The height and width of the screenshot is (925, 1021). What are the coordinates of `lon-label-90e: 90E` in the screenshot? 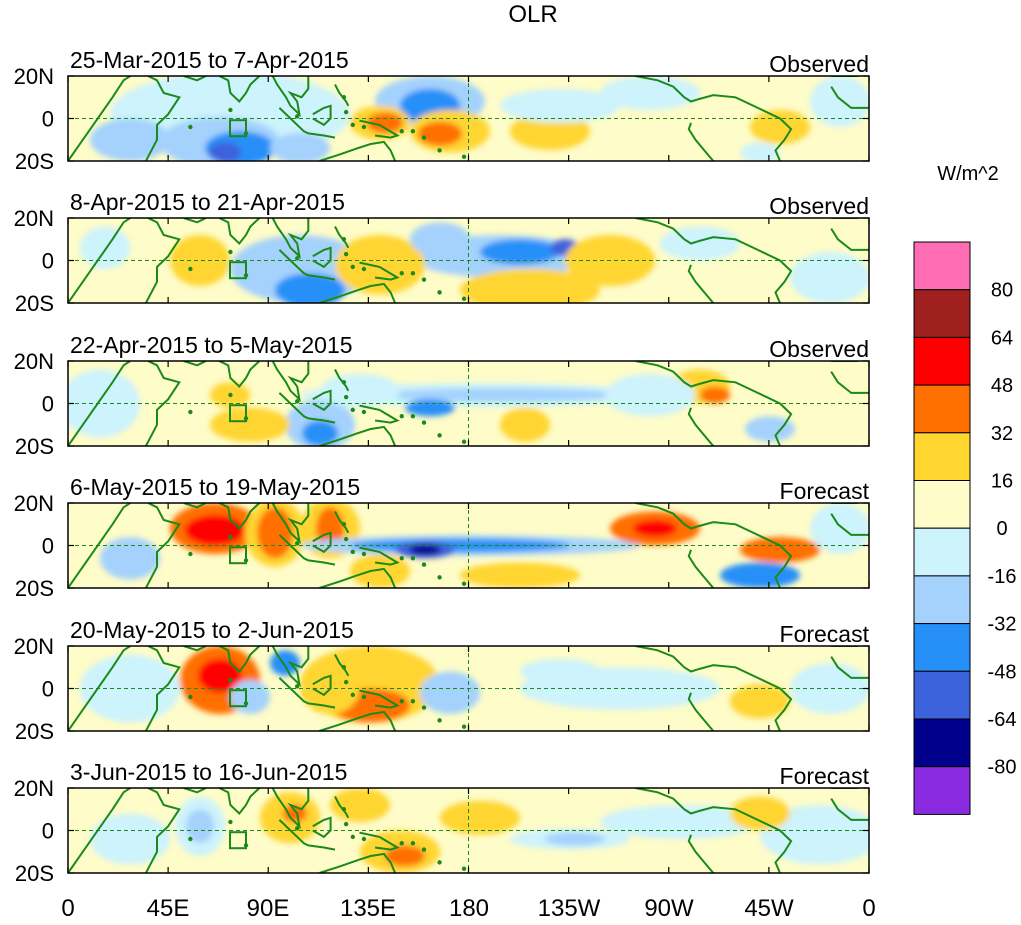 It's located at (268, 907).